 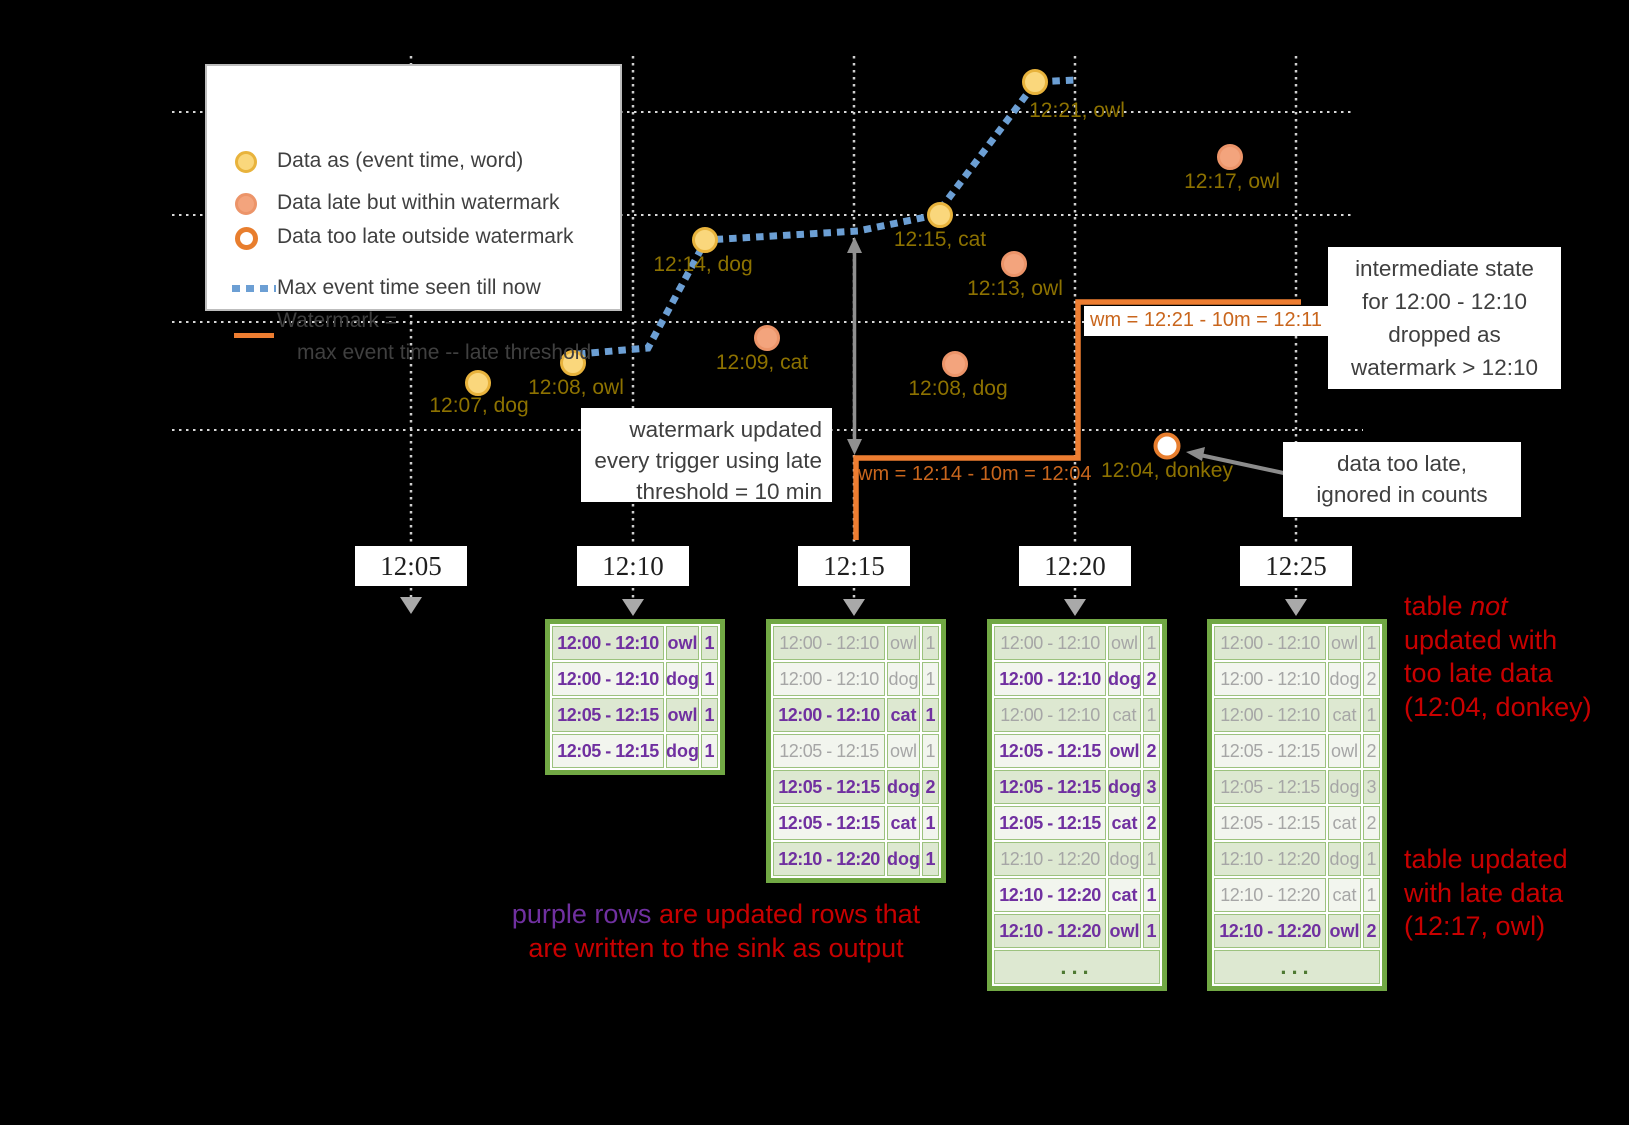 What do you see at coordinates (1207, 321) in the screenshot?
I see `watermark-value-2: wm = 12:21 - 10m = 12:11` at bounding box center [1207, 321].